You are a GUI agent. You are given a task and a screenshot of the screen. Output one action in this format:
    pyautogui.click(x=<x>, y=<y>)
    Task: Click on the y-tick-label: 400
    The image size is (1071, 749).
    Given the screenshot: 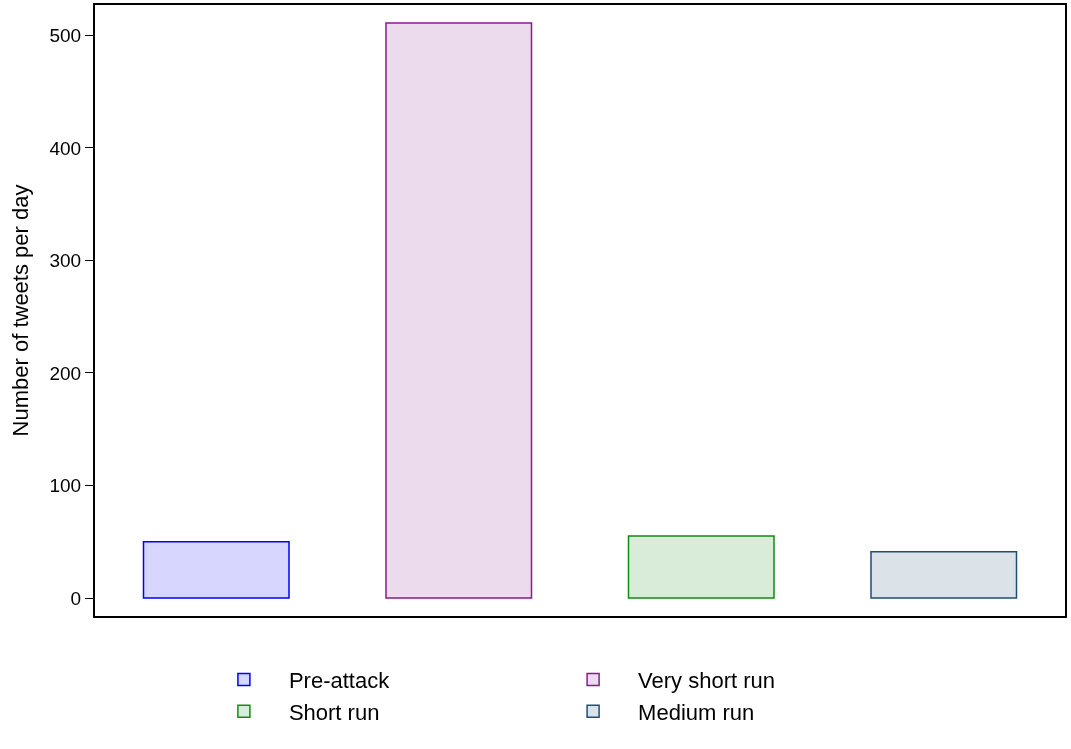 What is the action you would take?
    pyautogui.click(x=65, y=148)
    